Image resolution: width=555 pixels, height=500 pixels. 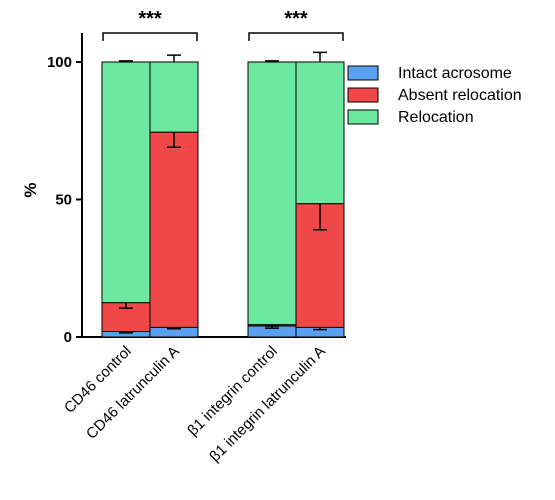 What do you see at coordinates (174, 229) in the screenshot?
I see `bar-segment-absent-relocation` at bounding box center [174, 229].